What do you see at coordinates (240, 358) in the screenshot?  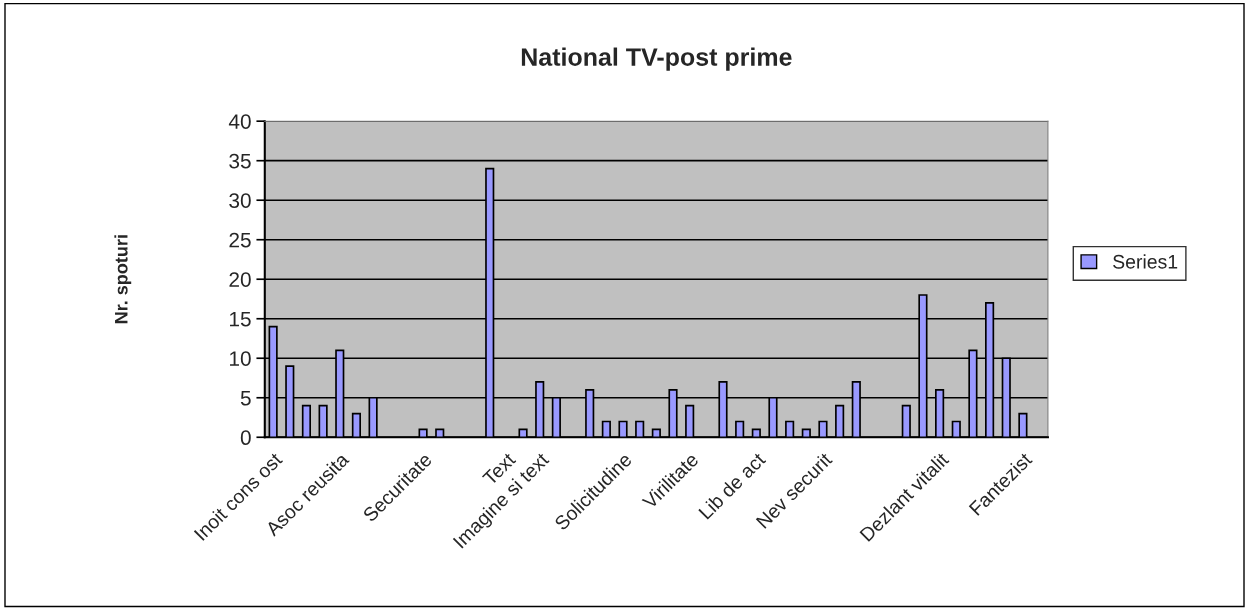 I see `y-tick-label: 10` at bounding box center [240, 358].